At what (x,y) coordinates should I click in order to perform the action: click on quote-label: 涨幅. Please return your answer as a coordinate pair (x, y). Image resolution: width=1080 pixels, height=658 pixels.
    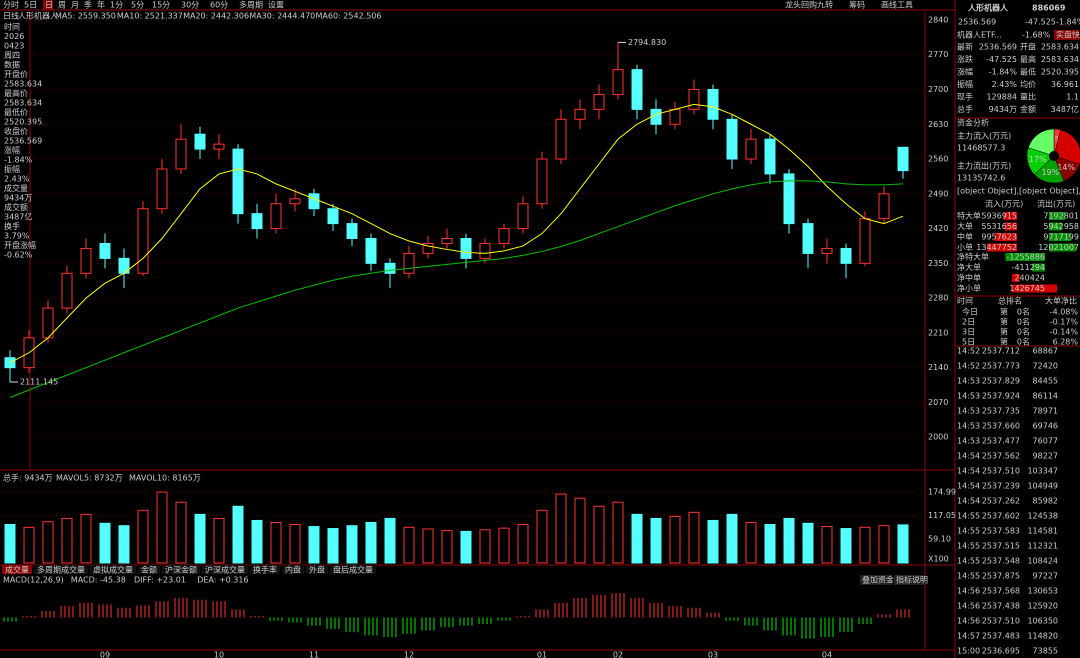
    Looking at the image, I should click on (965, 72).